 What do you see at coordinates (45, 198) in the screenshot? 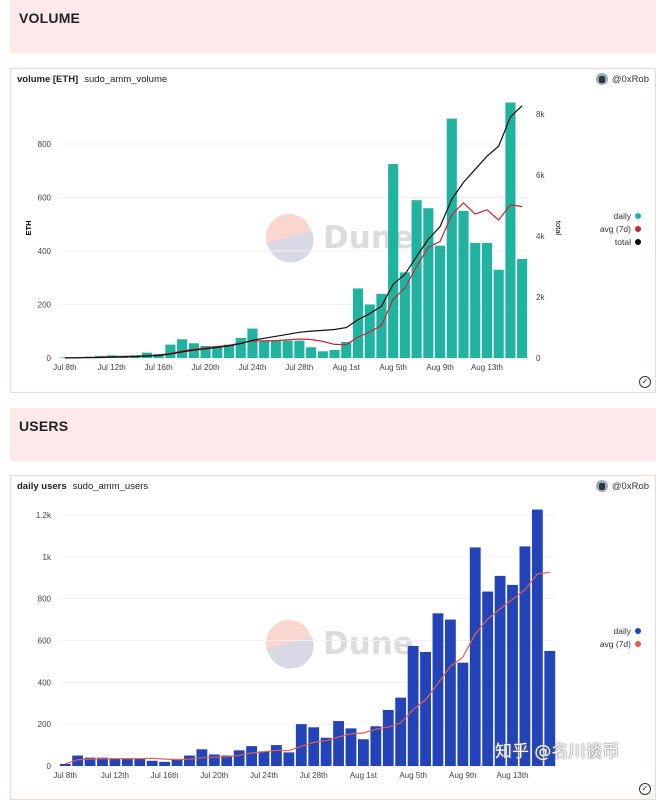
I see `y-tick-label: 600` at bounding box center [45, 198].